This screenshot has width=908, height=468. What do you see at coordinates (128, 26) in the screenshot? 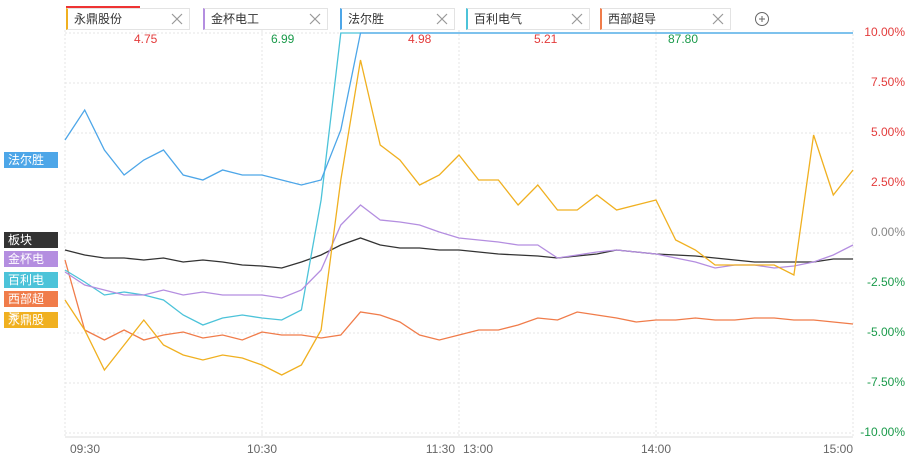
I see `stock-tab: 永鼎股份 4.75` at bounding box center [128, 26].